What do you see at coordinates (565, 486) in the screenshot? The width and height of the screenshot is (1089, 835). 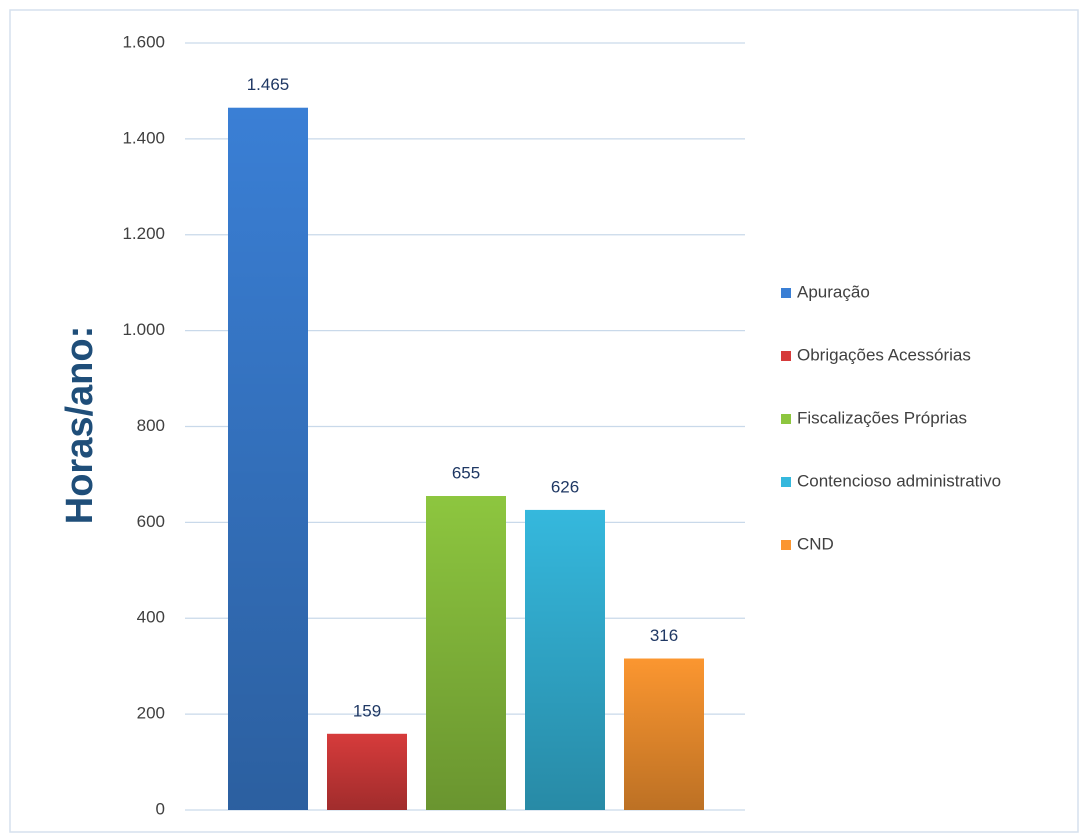 I see `value-label: 626` at bounding box center [565, 486].